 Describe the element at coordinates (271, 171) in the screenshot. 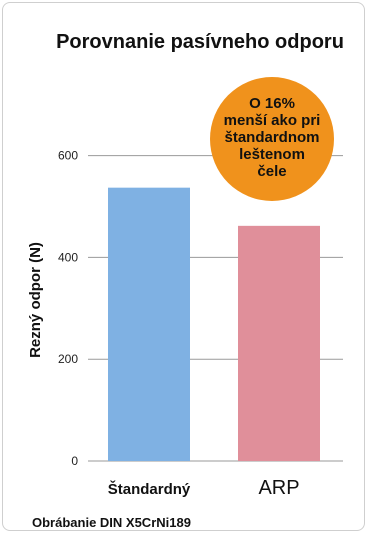

I see `annotation-text-line: čele` at that location.